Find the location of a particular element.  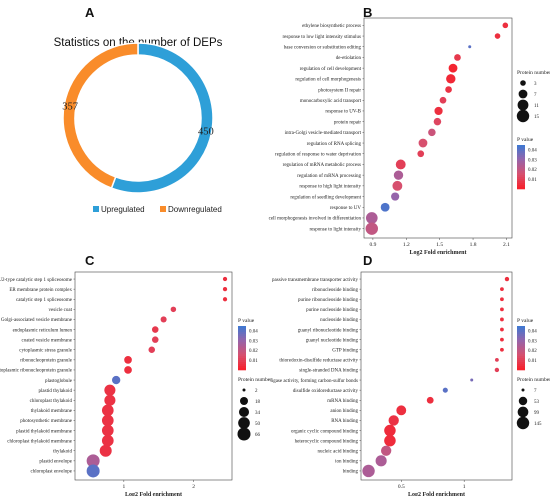

y-tick-label: U2-type catalytic step 1 spliceosome is located at coordinates (36, 280).